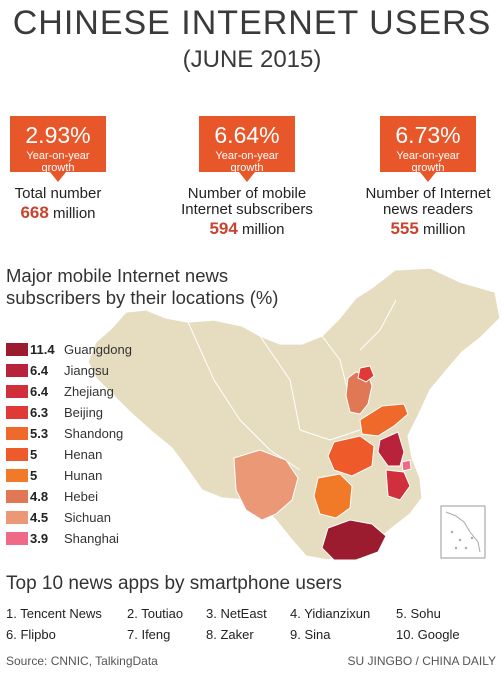 This screenshot has height=678, width=504. Describe the element at coordinates (330, 613) in the screenshot. I see `app-item: 4. Yidianzixun` at that location.